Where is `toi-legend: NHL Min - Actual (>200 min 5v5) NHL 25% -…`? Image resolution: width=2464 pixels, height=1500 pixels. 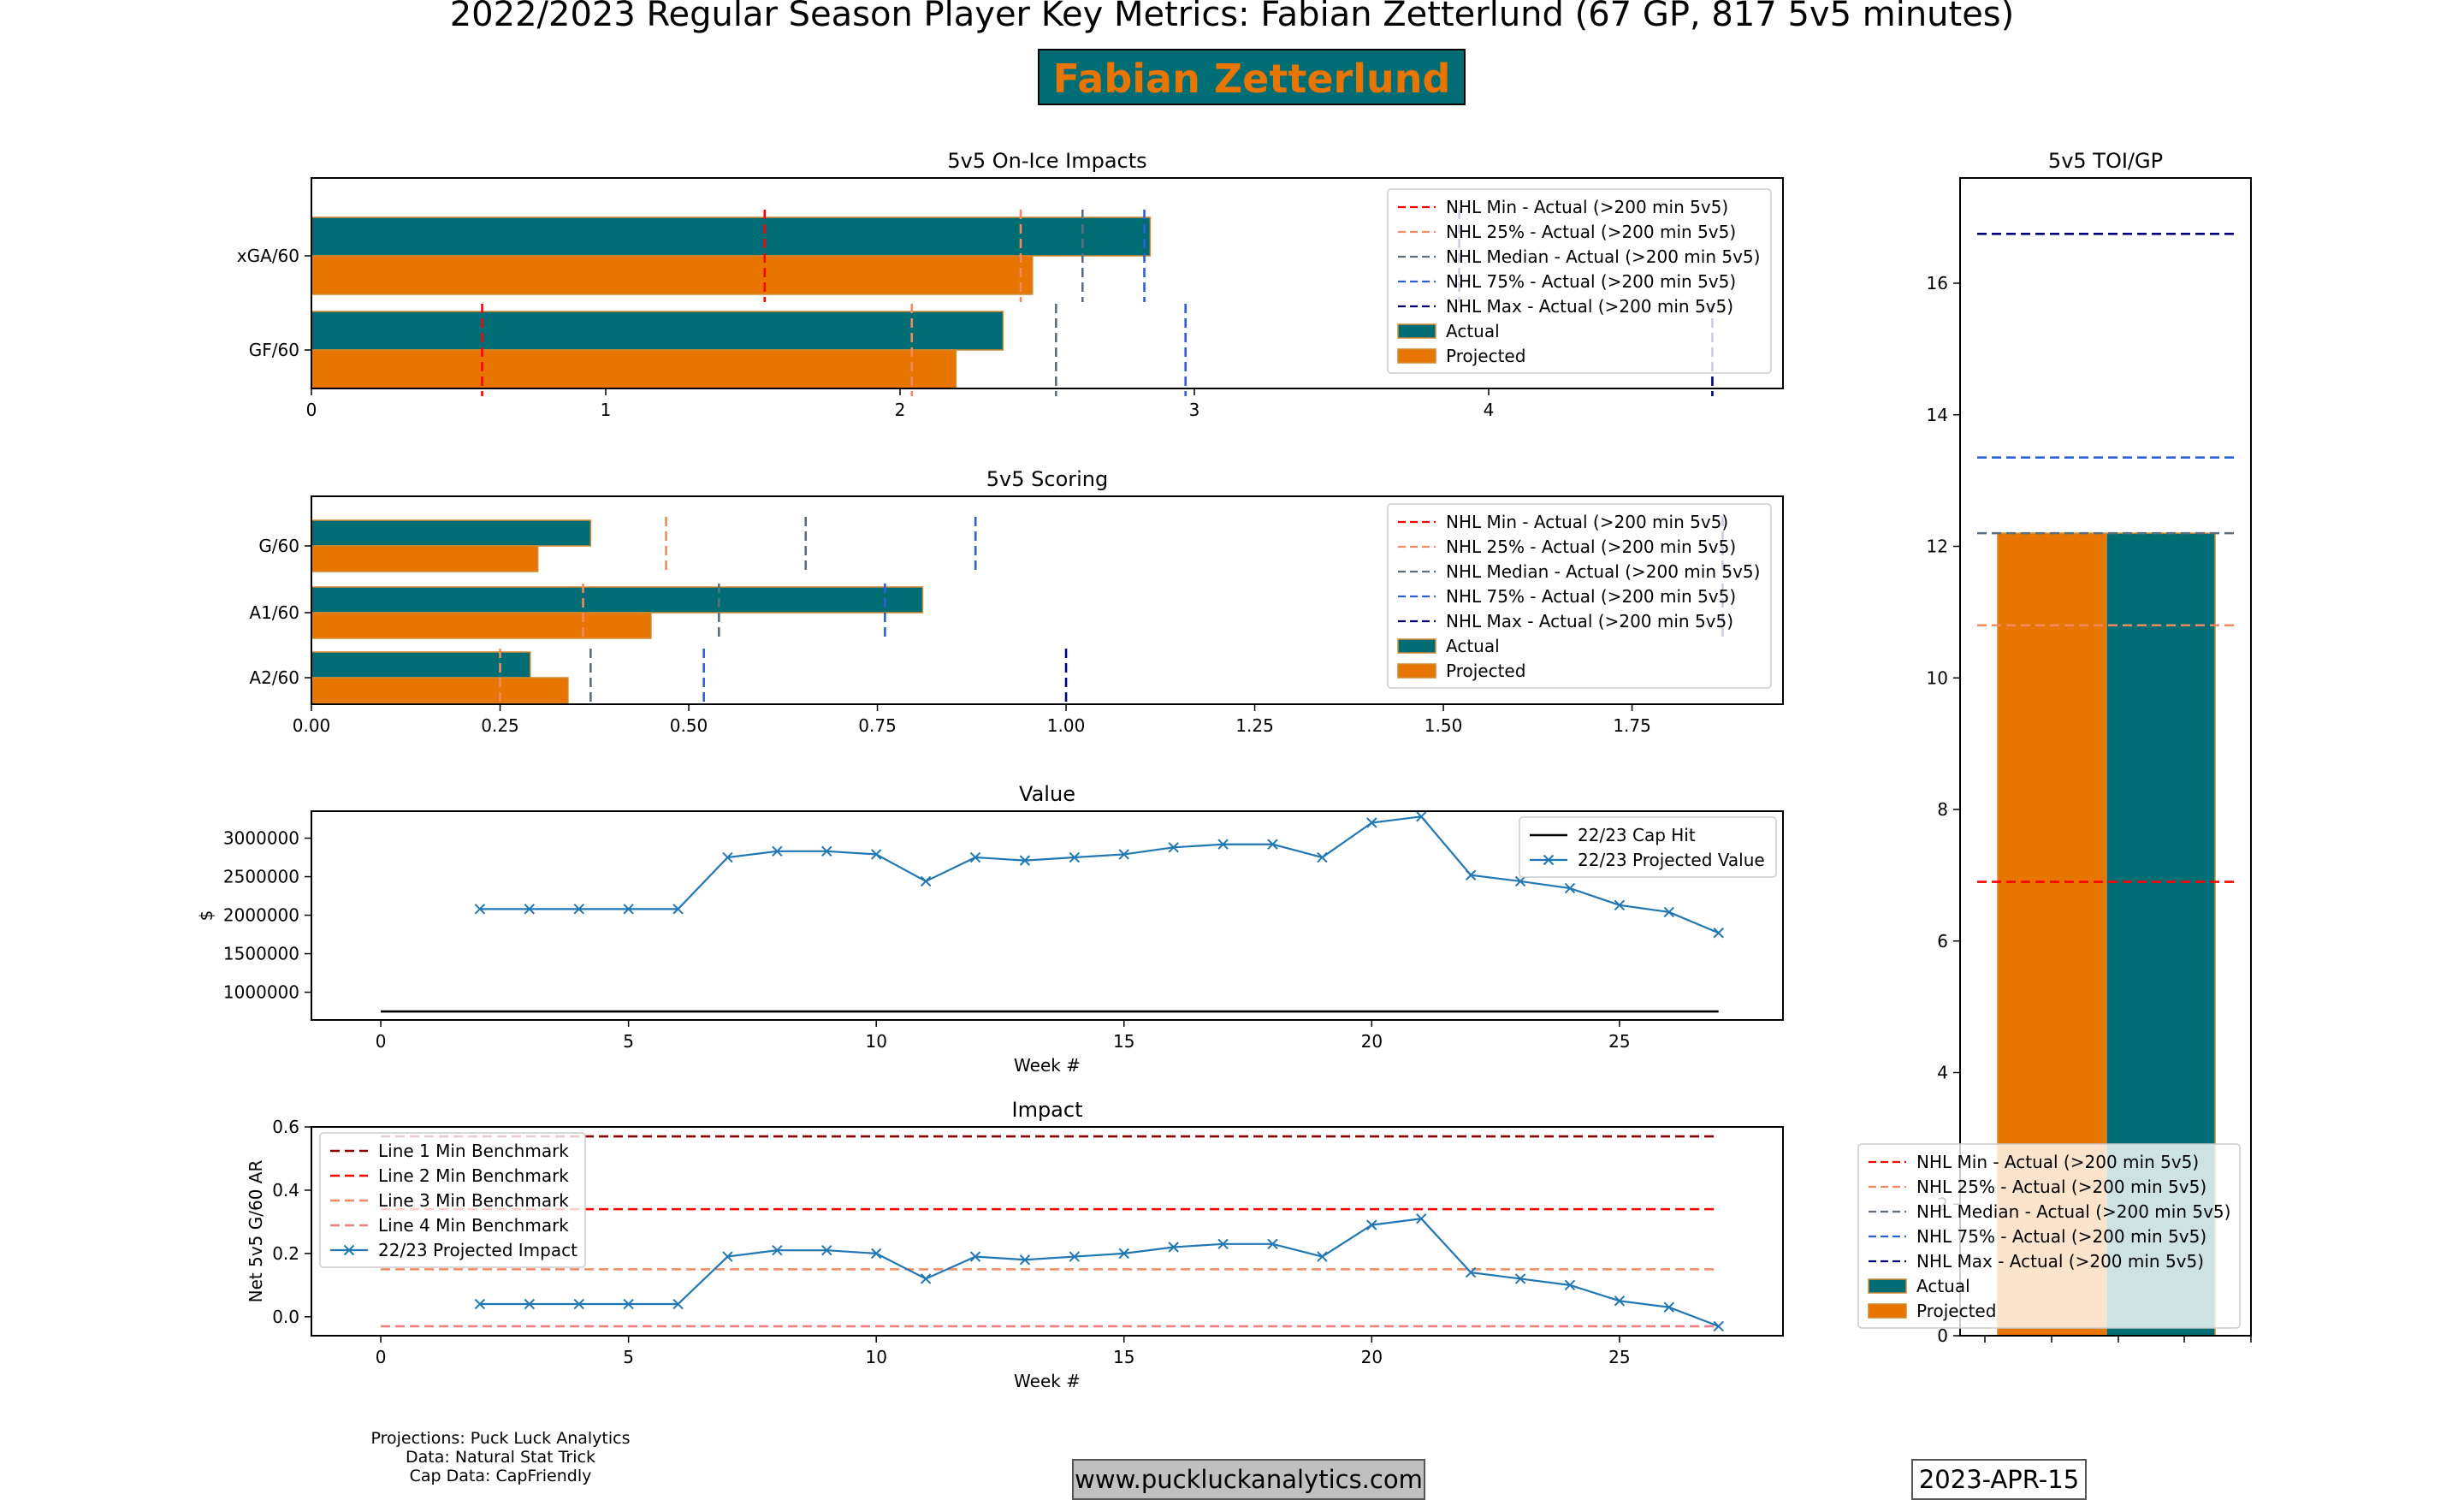
toi-legend: NHL Min - Actual (>200 min 5v5) NHL 25% -… is located at coordinates (2049, 1236).